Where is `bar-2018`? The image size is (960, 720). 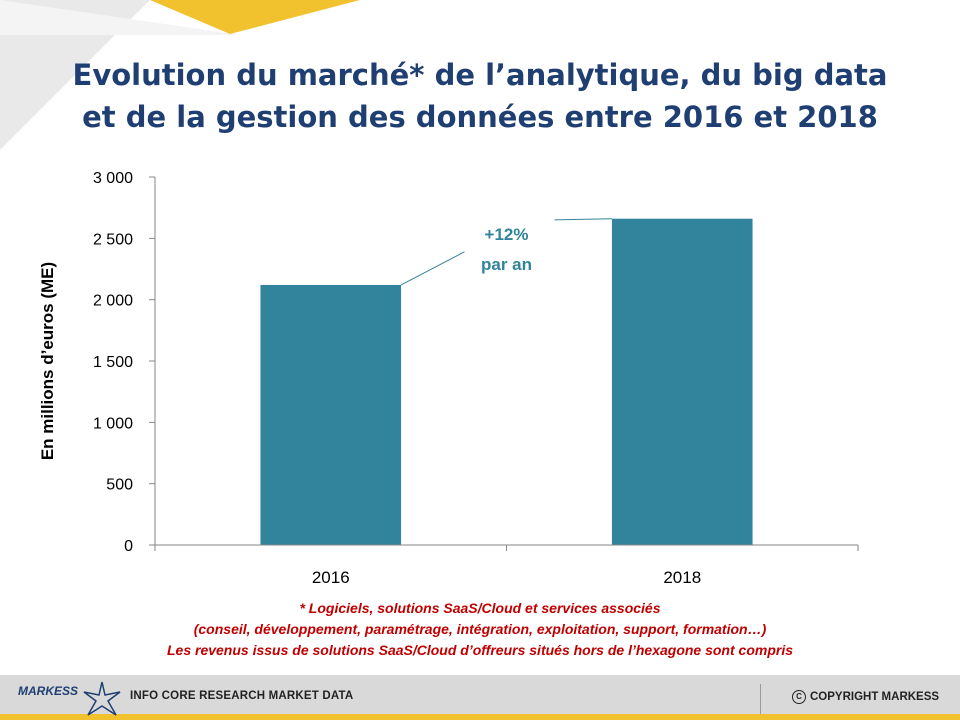
bar-2018 is located at coordinates (682, 381).